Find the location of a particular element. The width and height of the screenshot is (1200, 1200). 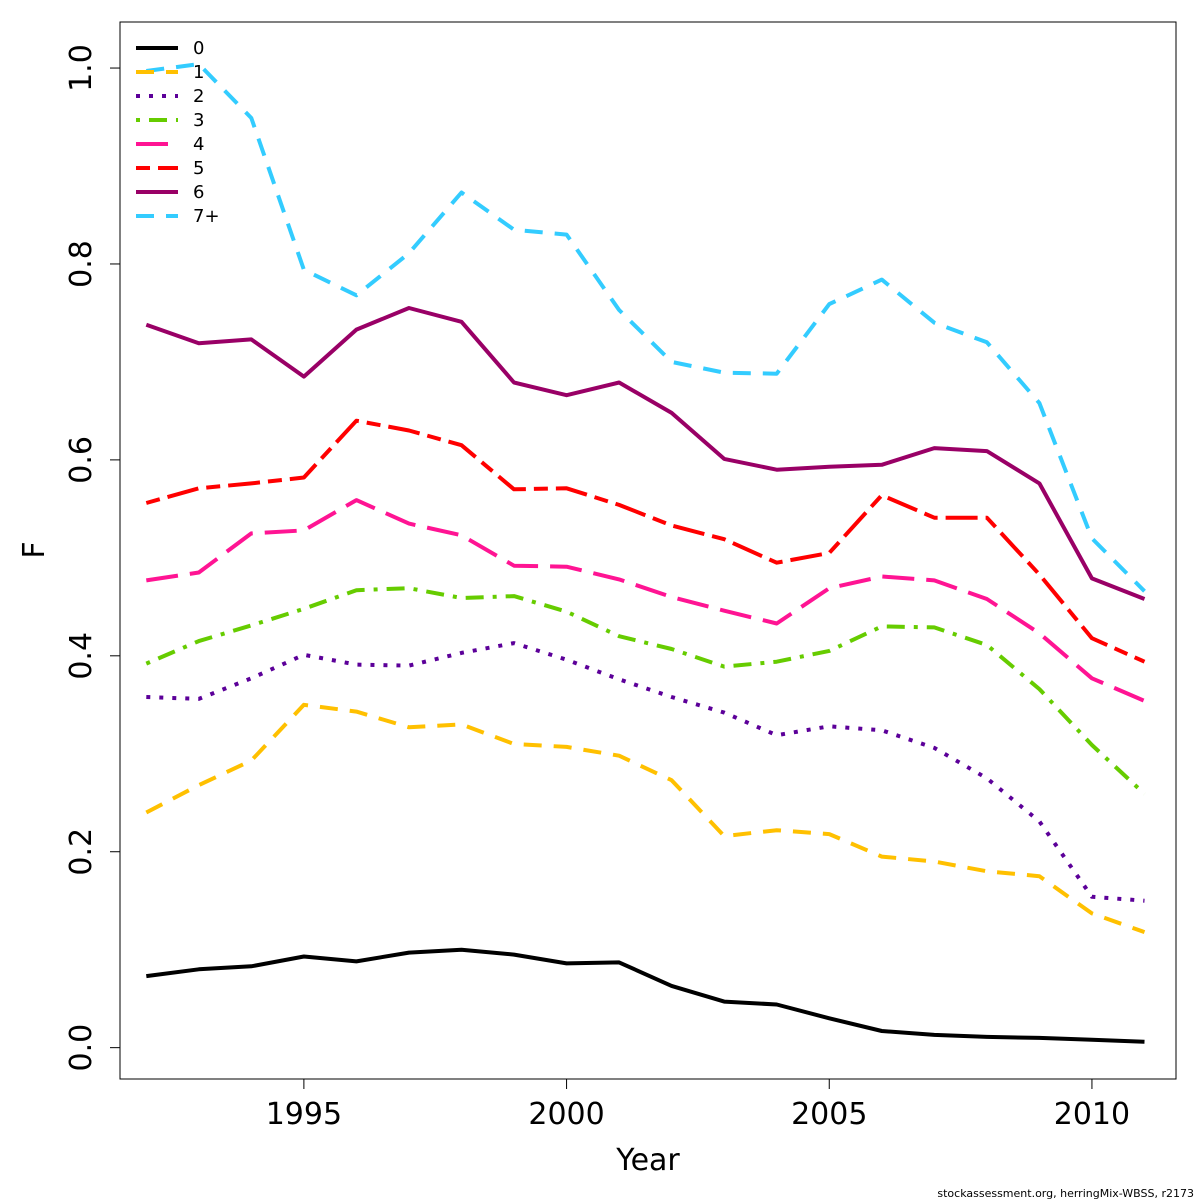

y-tick-label: 0.2 is located at coordinates (81, 852).